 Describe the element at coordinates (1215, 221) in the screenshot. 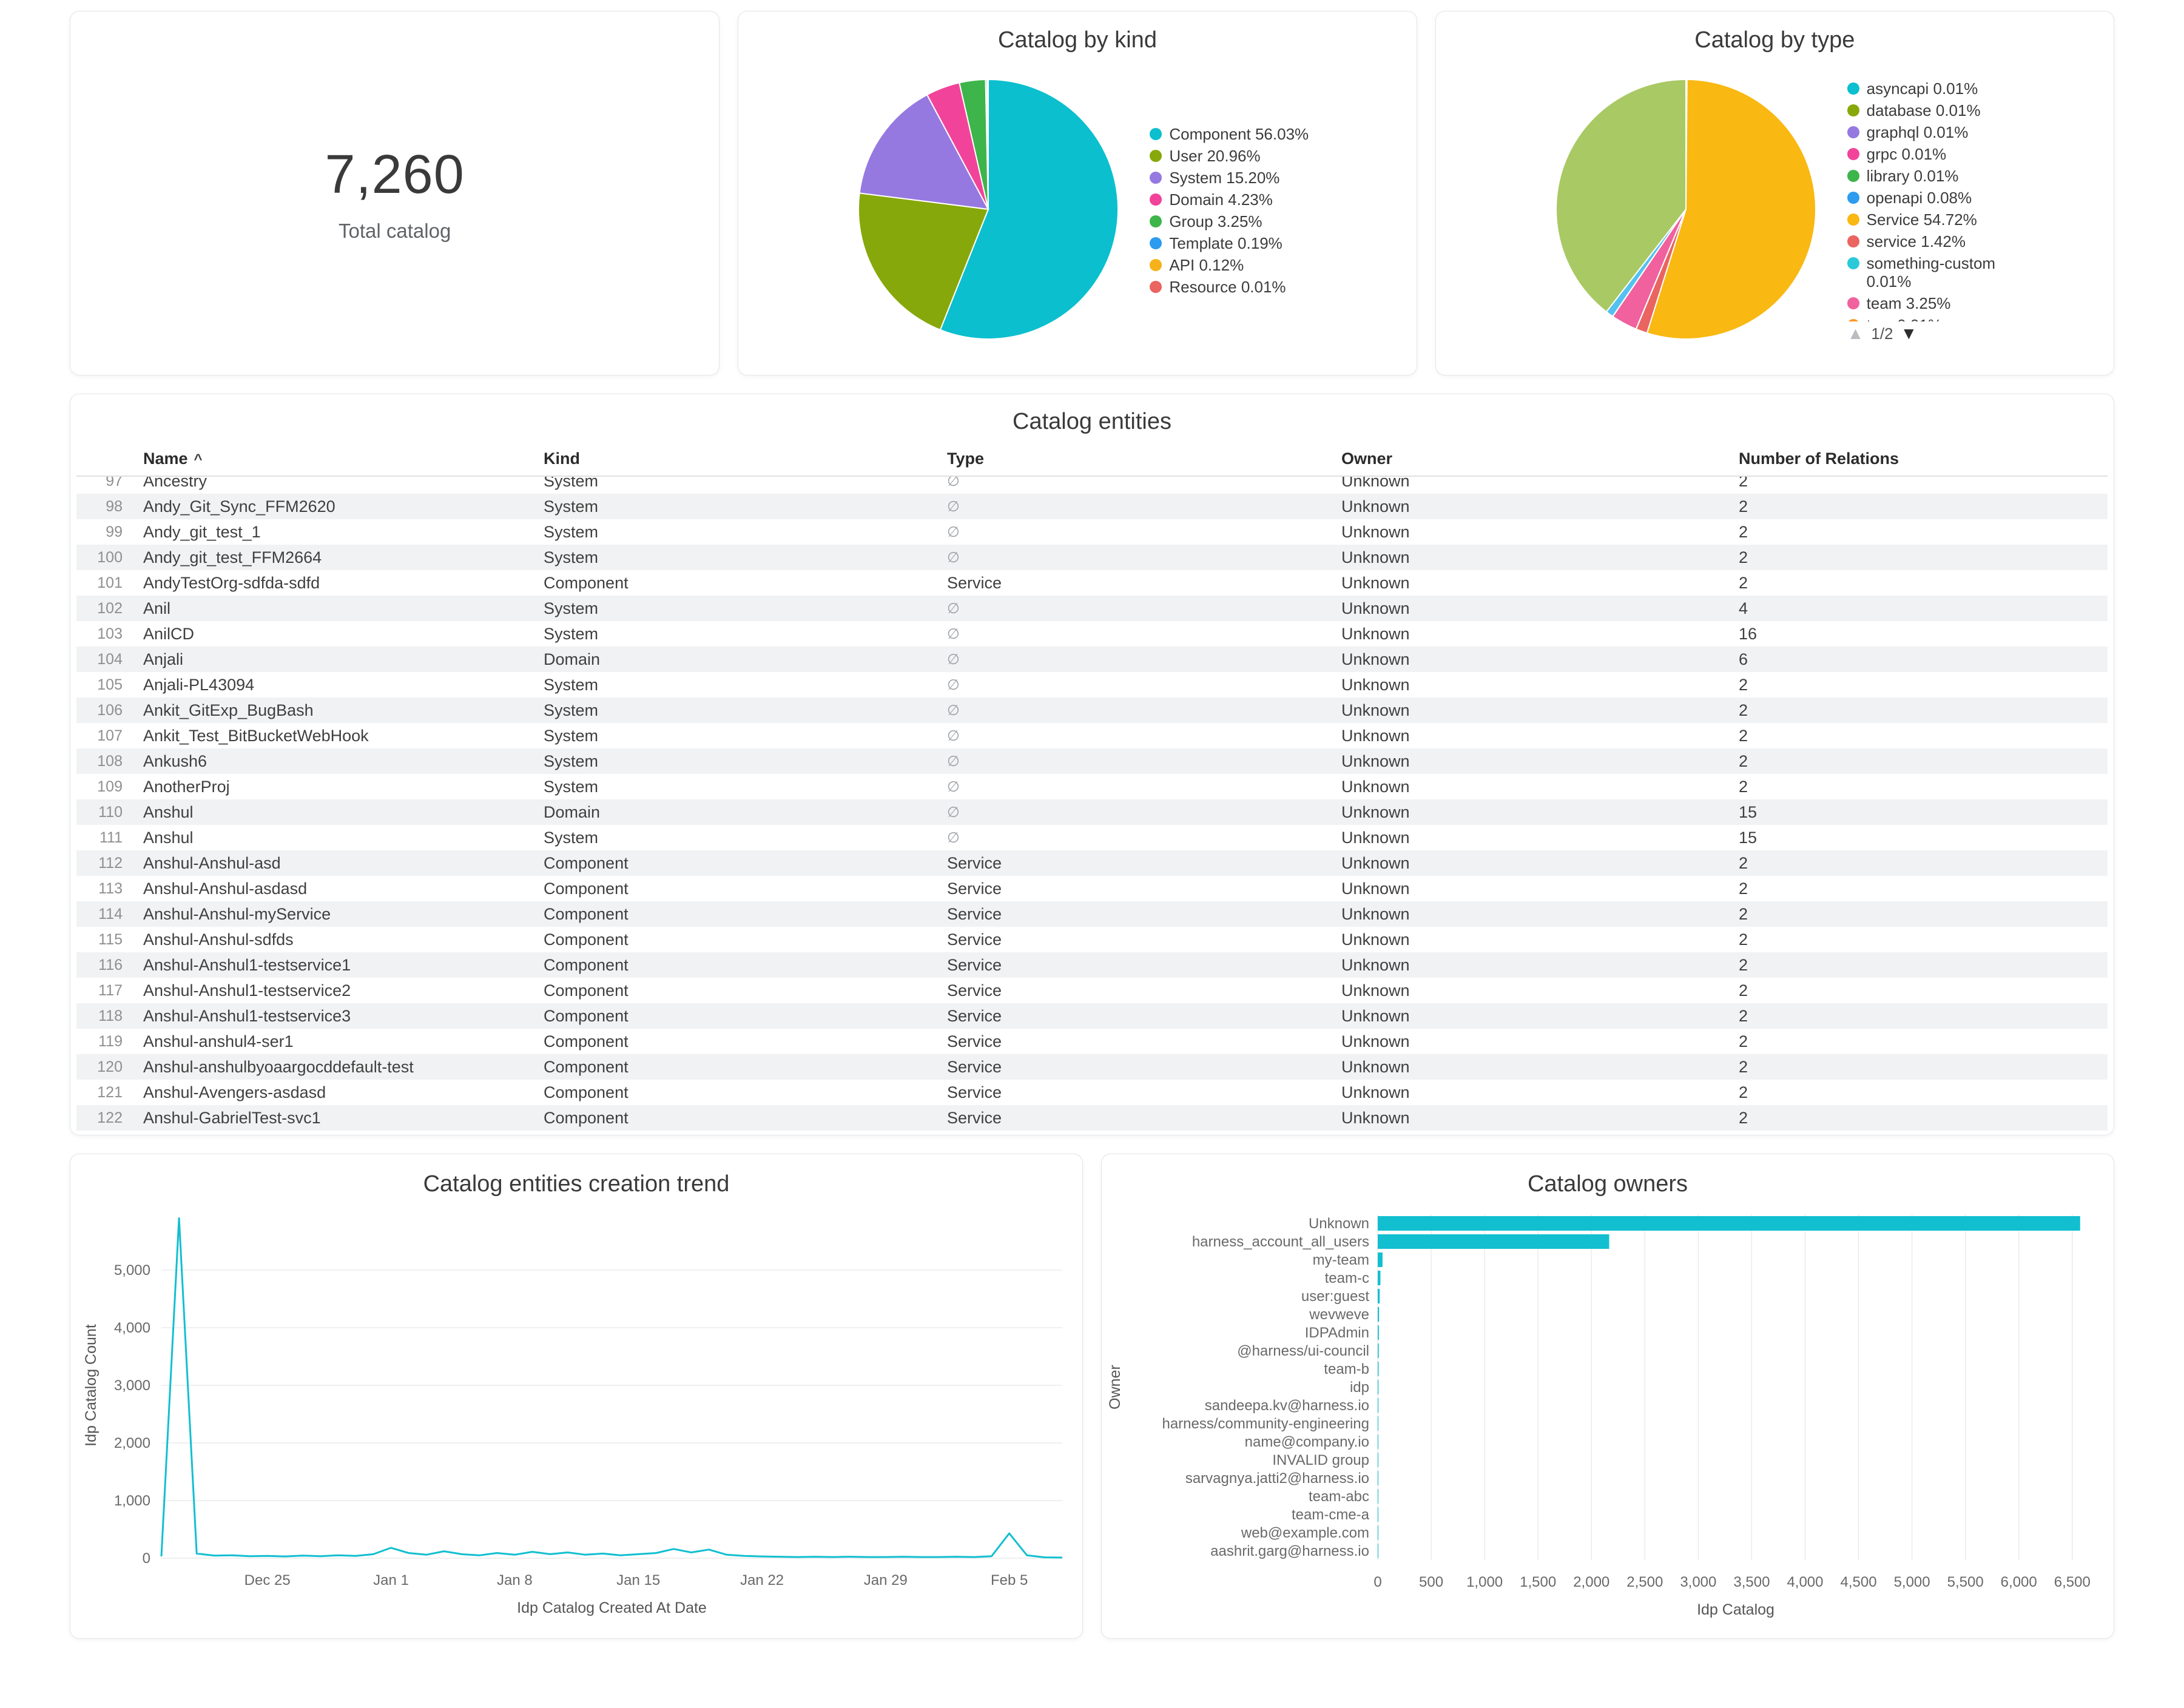

I see `legend-label: Group 3.25%` at that location.